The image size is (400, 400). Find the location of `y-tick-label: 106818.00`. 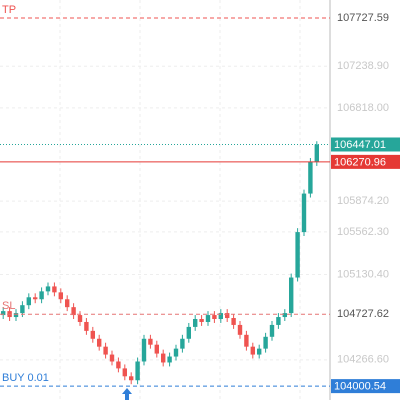

y-tick-label: 106818.00 is located at coordinates (363, 108).